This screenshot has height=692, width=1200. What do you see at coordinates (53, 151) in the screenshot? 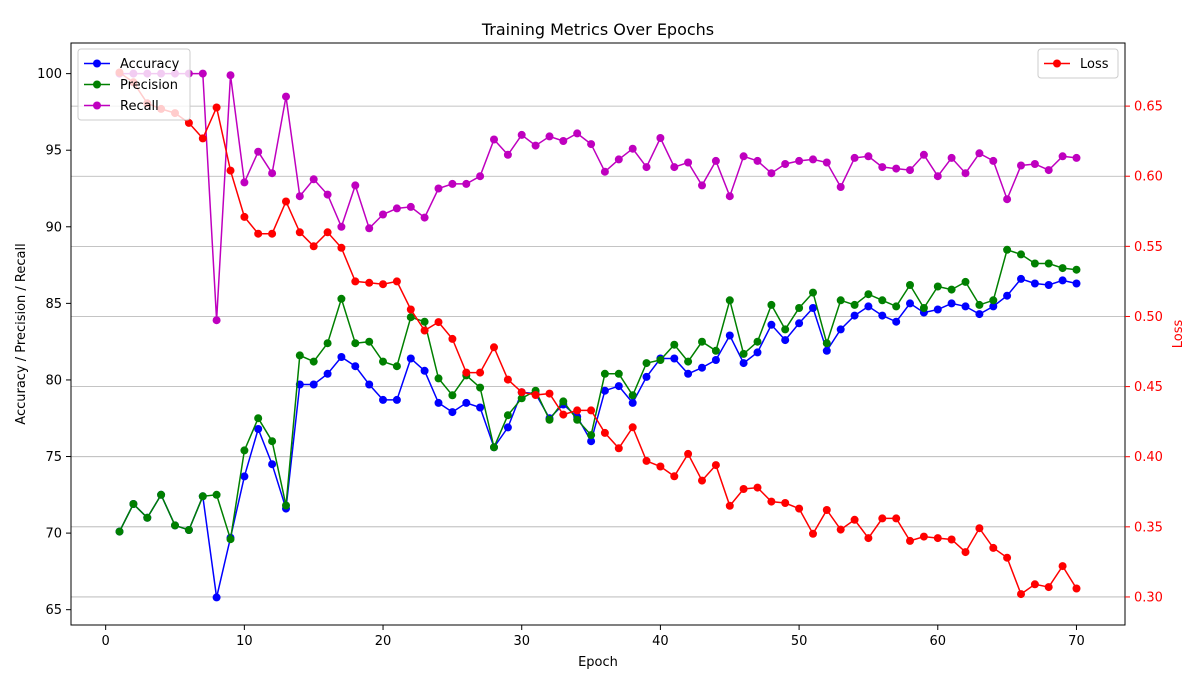
I see `y-left-tick-label: 95` at bounding box center [53, 151].